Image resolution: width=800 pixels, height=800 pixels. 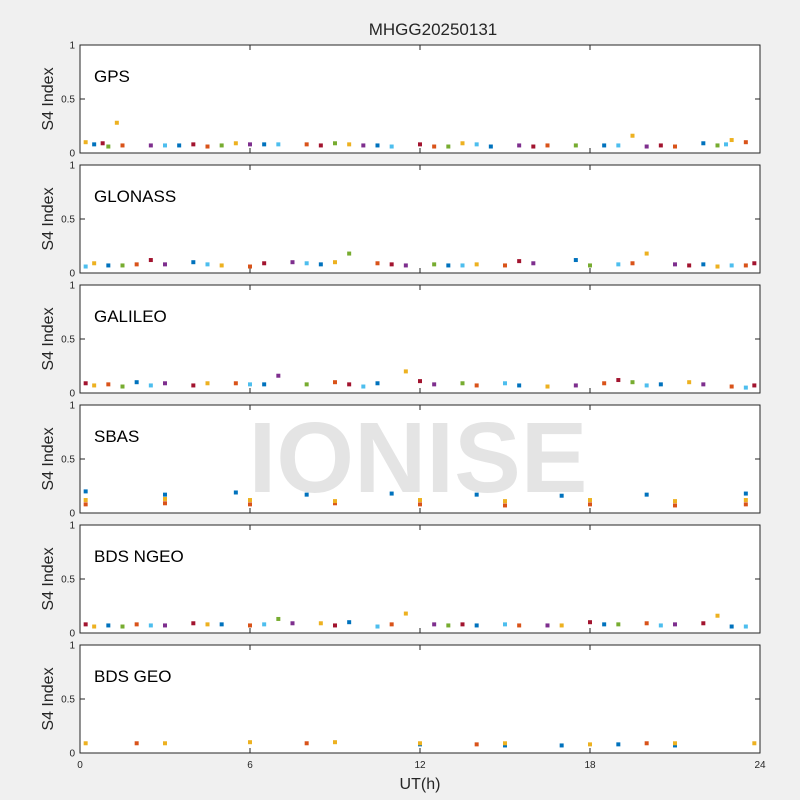 I want to click on panel-galileo: 00.51S4 Index GALILEO, so click(x=400, y=340).